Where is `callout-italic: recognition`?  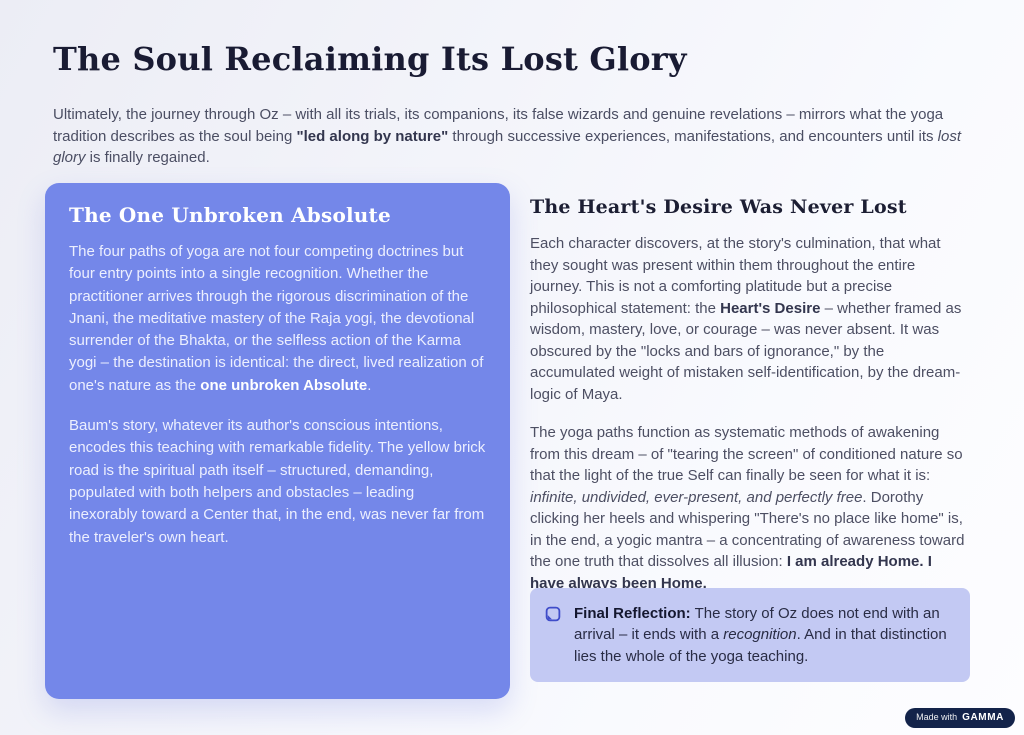 callout-italic: recognition is located at coordinates (760, 635).